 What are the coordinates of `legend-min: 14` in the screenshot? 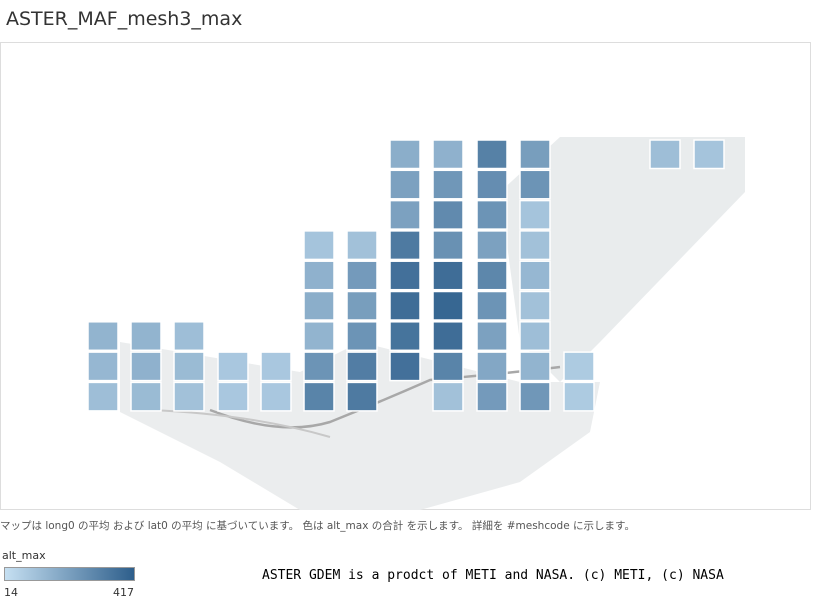 It's located at (11, 592).